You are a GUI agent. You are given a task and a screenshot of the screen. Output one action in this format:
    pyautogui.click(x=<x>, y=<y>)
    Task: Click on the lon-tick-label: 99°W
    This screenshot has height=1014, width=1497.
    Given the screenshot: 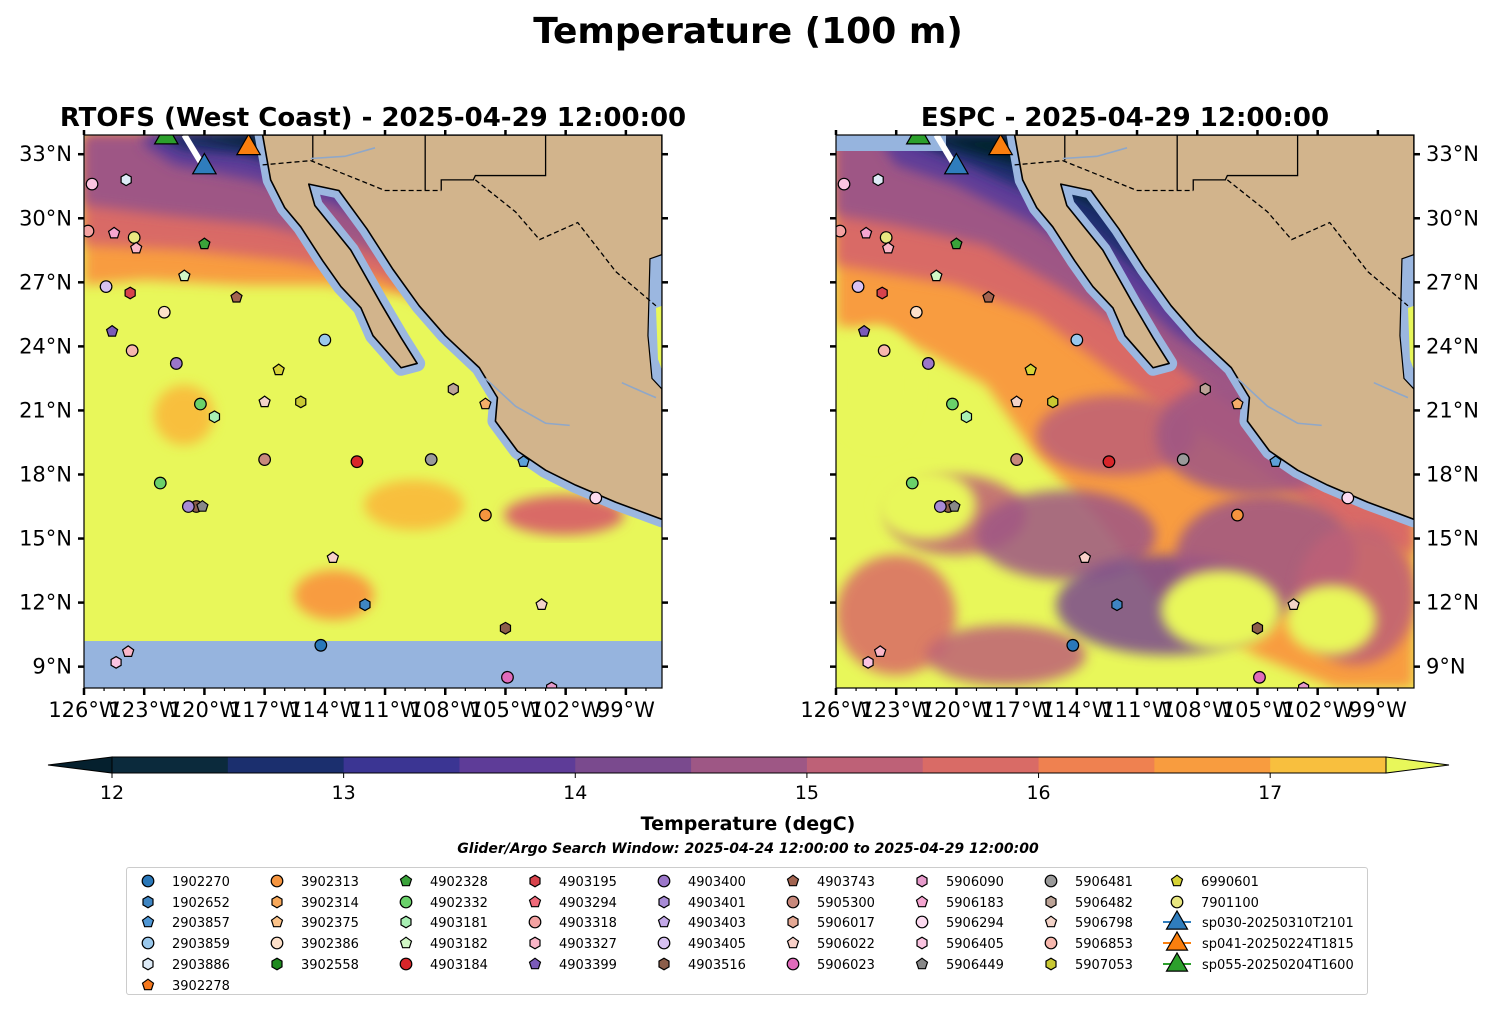 What is the action you would take?
    pyautogui.click(x=626, y=710)
    